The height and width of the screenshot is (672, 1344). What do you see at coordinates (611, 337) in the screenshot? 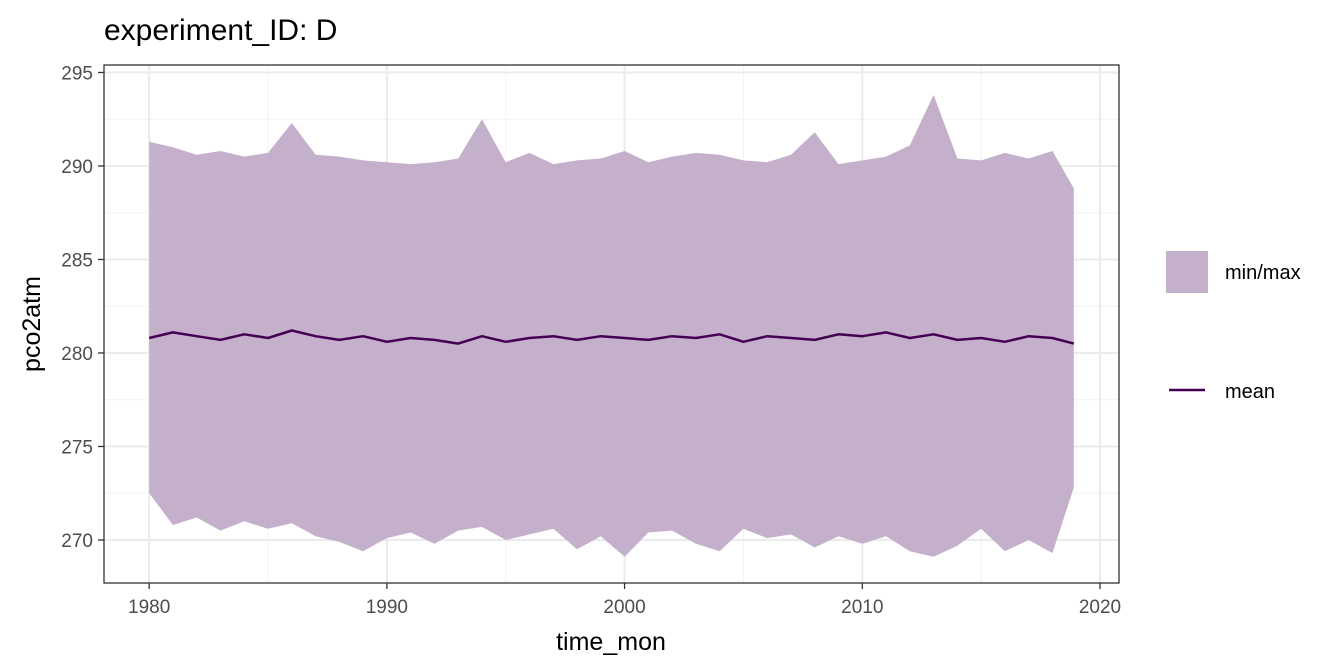
I see `series-mean-line` at bounding box center [611, 337].